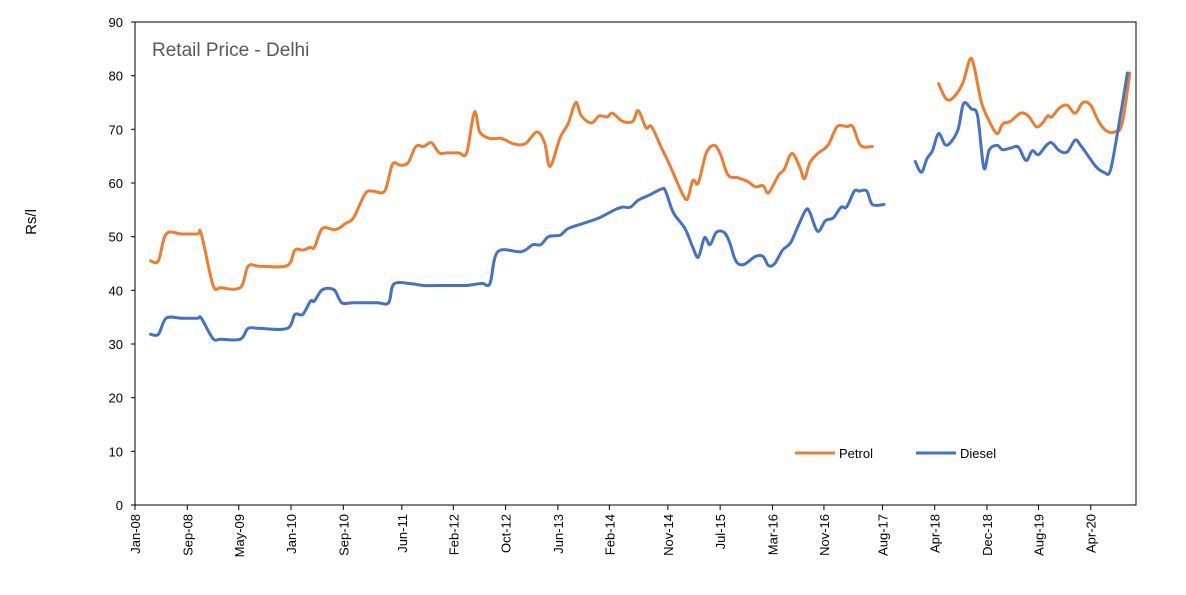  Describe the element at coordinates (856, 453) in the screenshot. I see `legend-label-petrol: Petrol` at that location.